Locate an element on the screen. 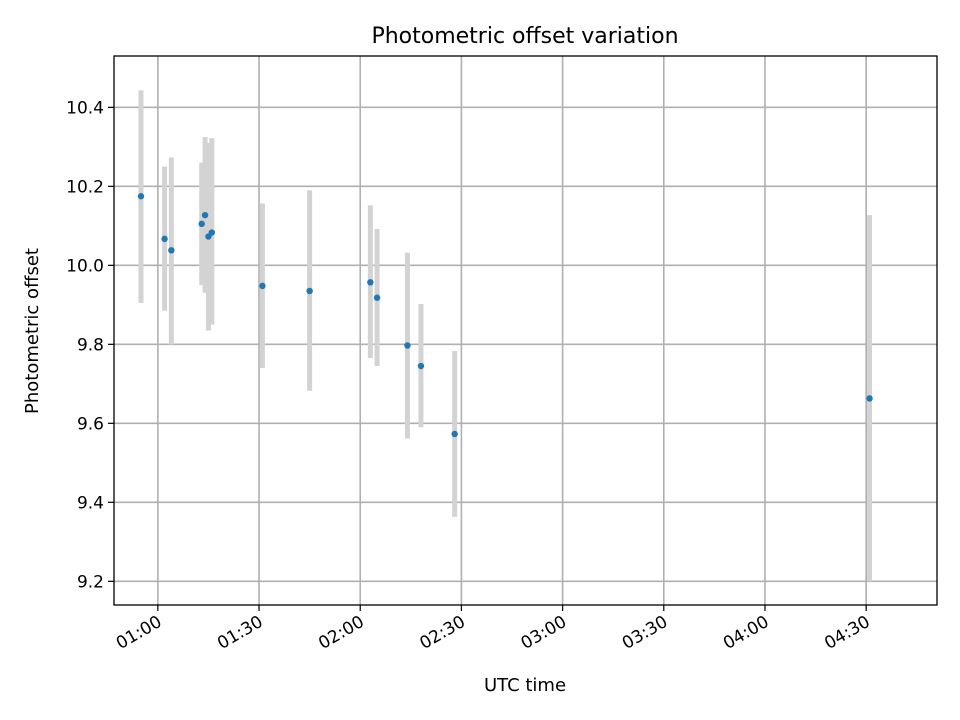  y-tick-label: 10.2 is located at coordinates (85, 187).